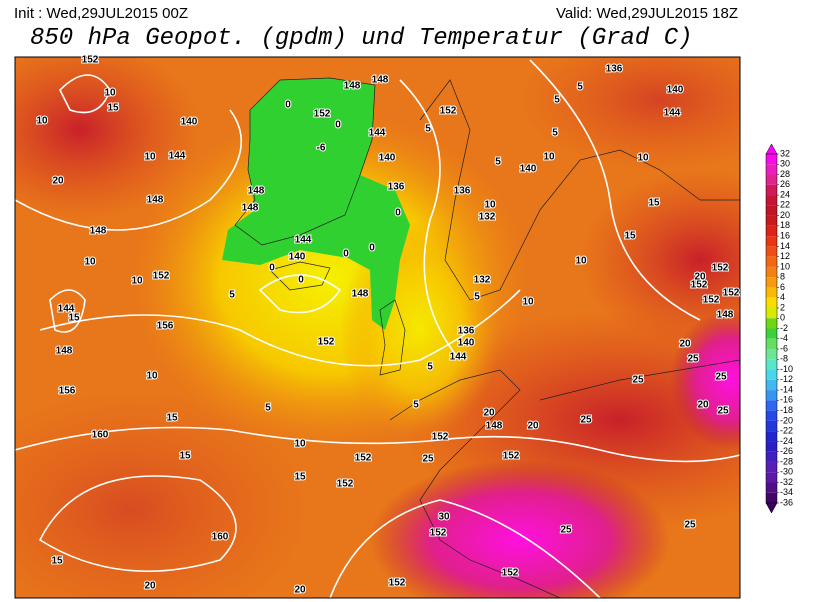 The height and width of the screenshot is (602, 824). I want to click on colorbar-label: -32, so click(786, 482).